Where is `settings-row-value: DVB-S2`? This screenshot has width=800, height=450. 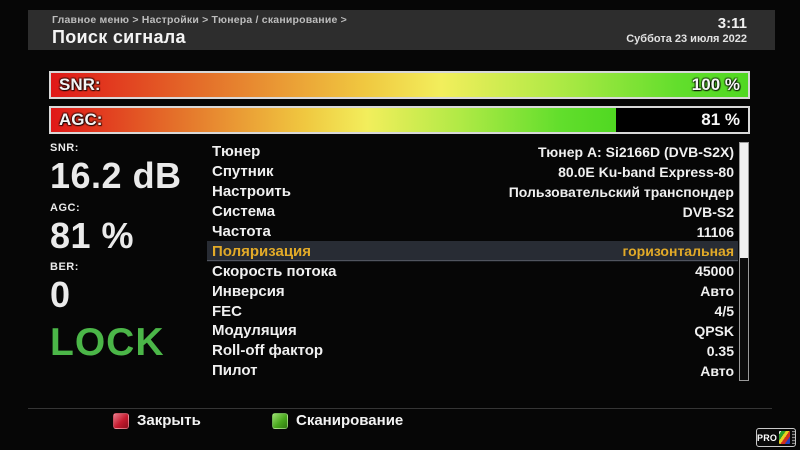
settings-row-value: DVB-S2 is located at coordinates (708, 211).